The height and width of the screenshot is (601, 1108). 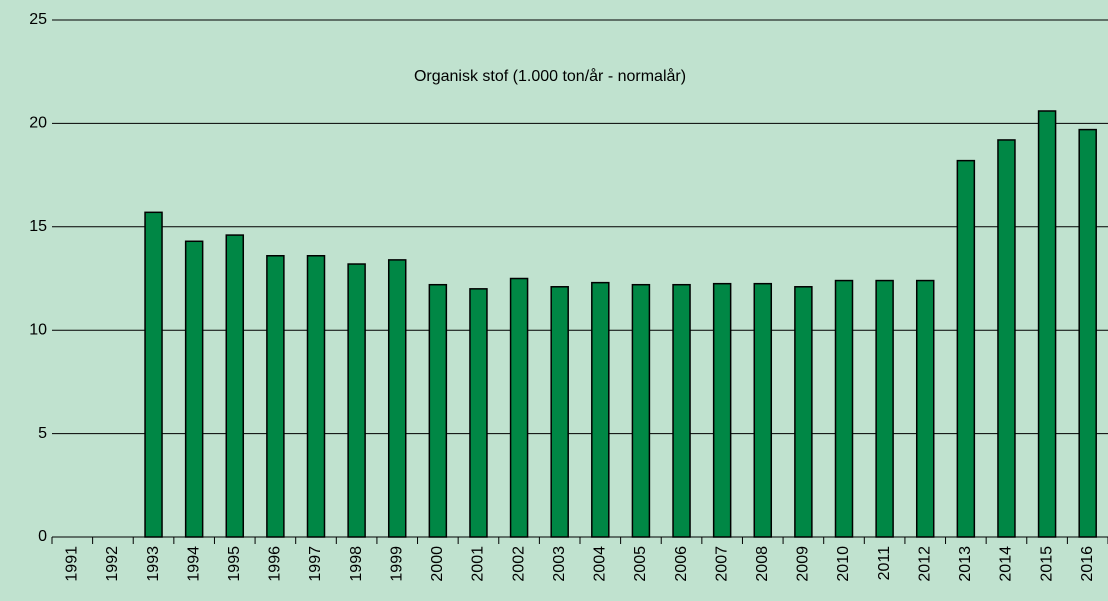 What do you see at coordinates (924, 564) in the screenshot?
I see `x-tick-label: 2012` at bounding box center [924, 564].